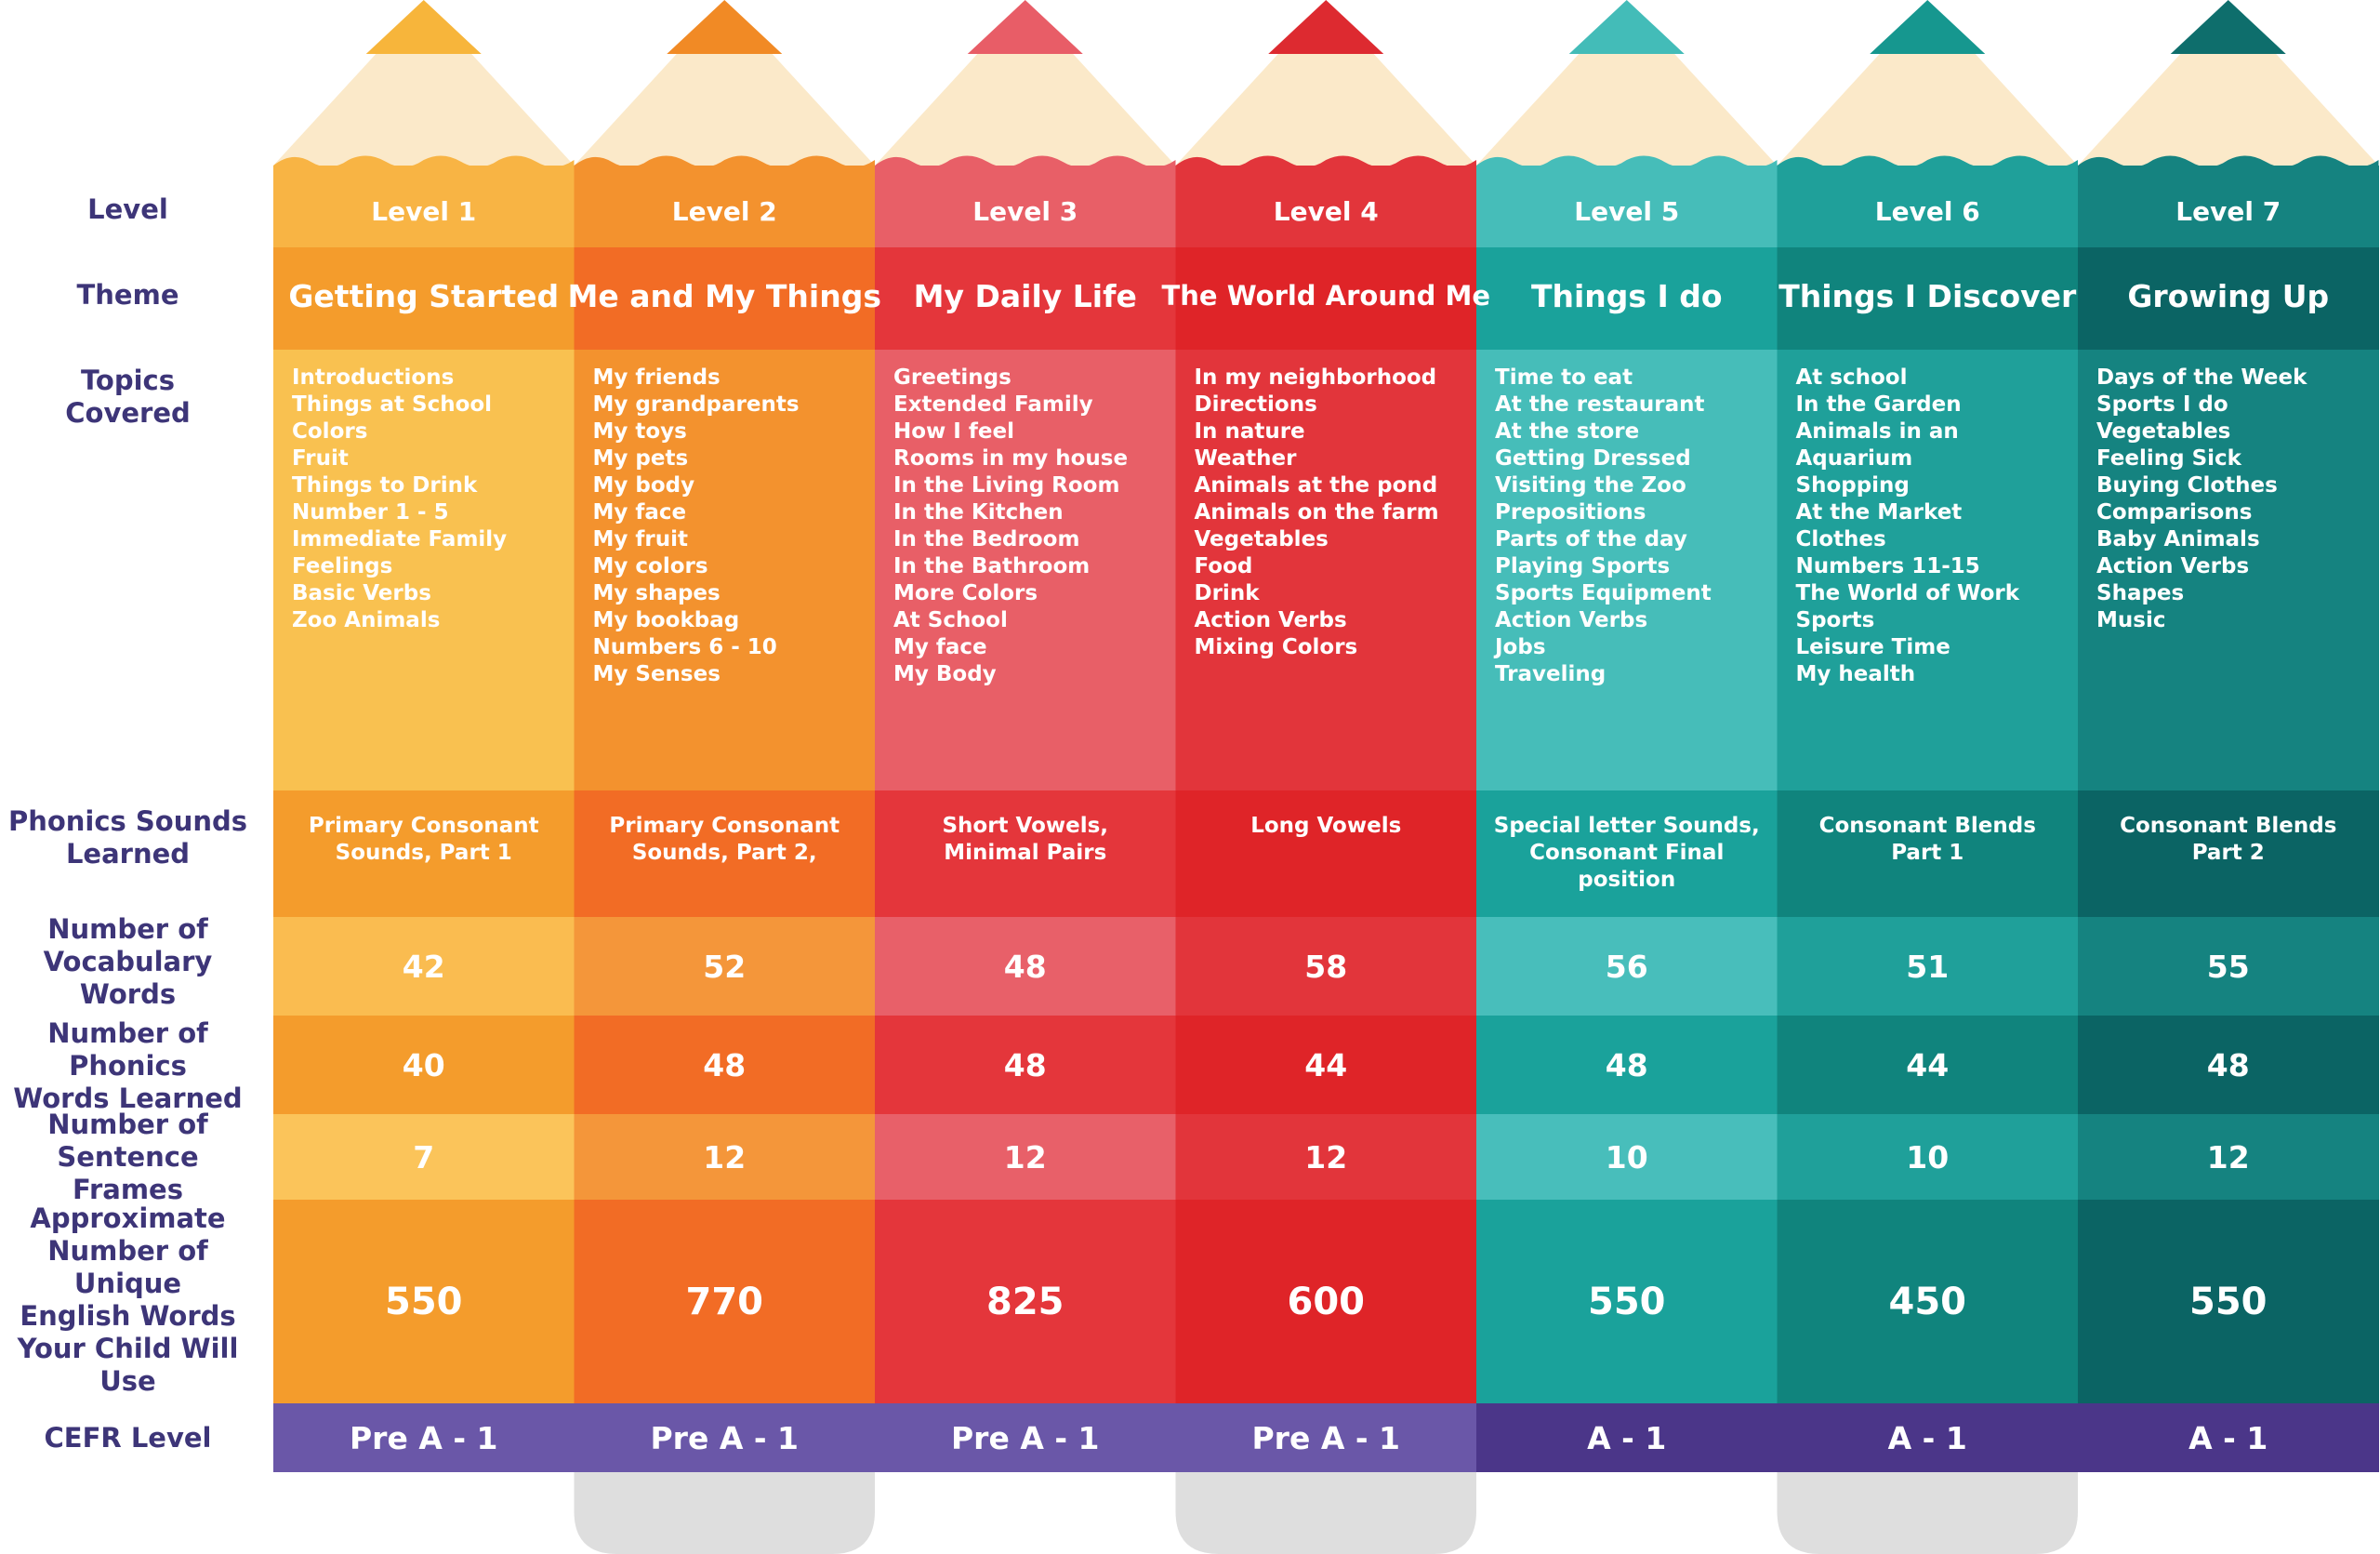 The image size is (2380, 1554). I want to click on cell-bg-level, so click(1025, 206).